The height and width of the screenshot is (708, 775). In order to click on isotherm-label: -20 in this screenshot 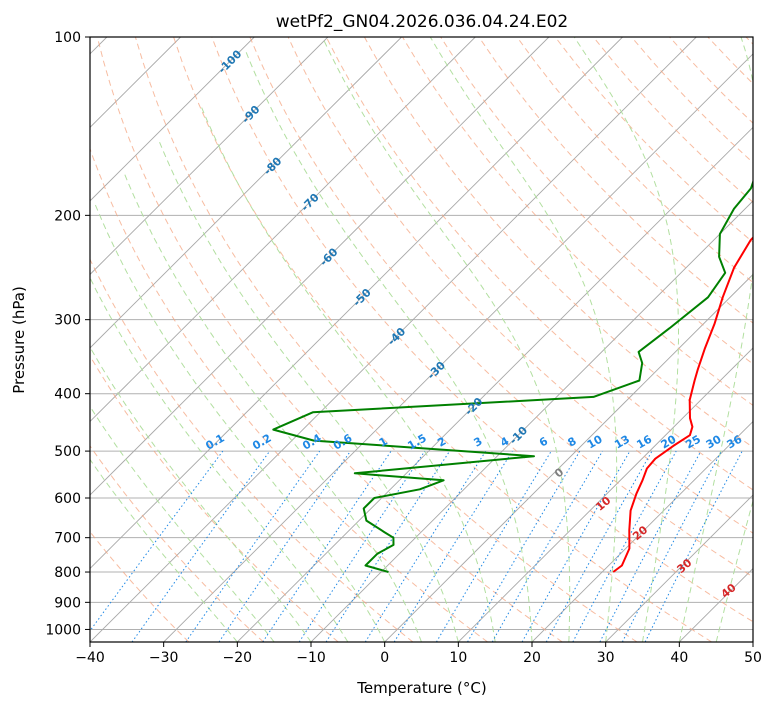, I will do `click(473, 406)`.